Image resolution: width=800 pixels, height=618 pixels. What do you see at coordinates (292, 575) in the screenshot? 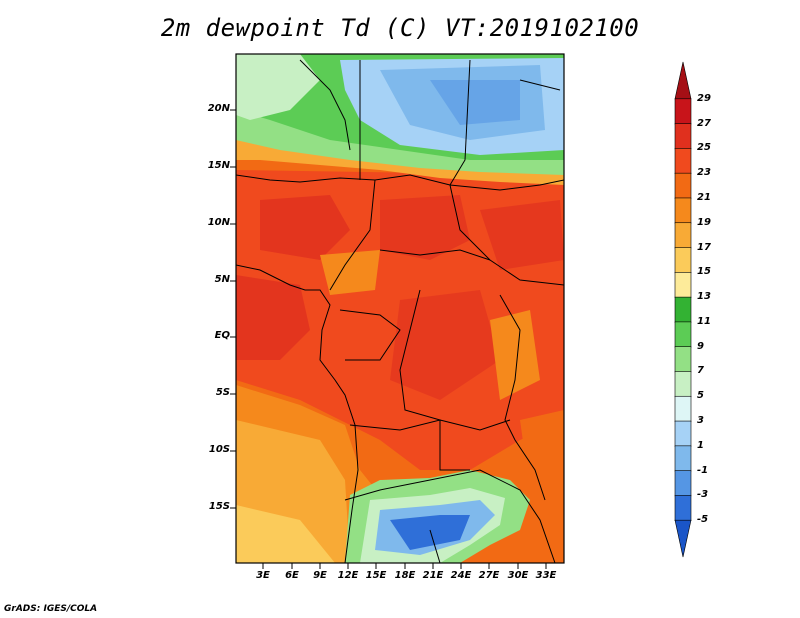
I see `lon-label-6e: 6E` at bounding box center [292, 575].